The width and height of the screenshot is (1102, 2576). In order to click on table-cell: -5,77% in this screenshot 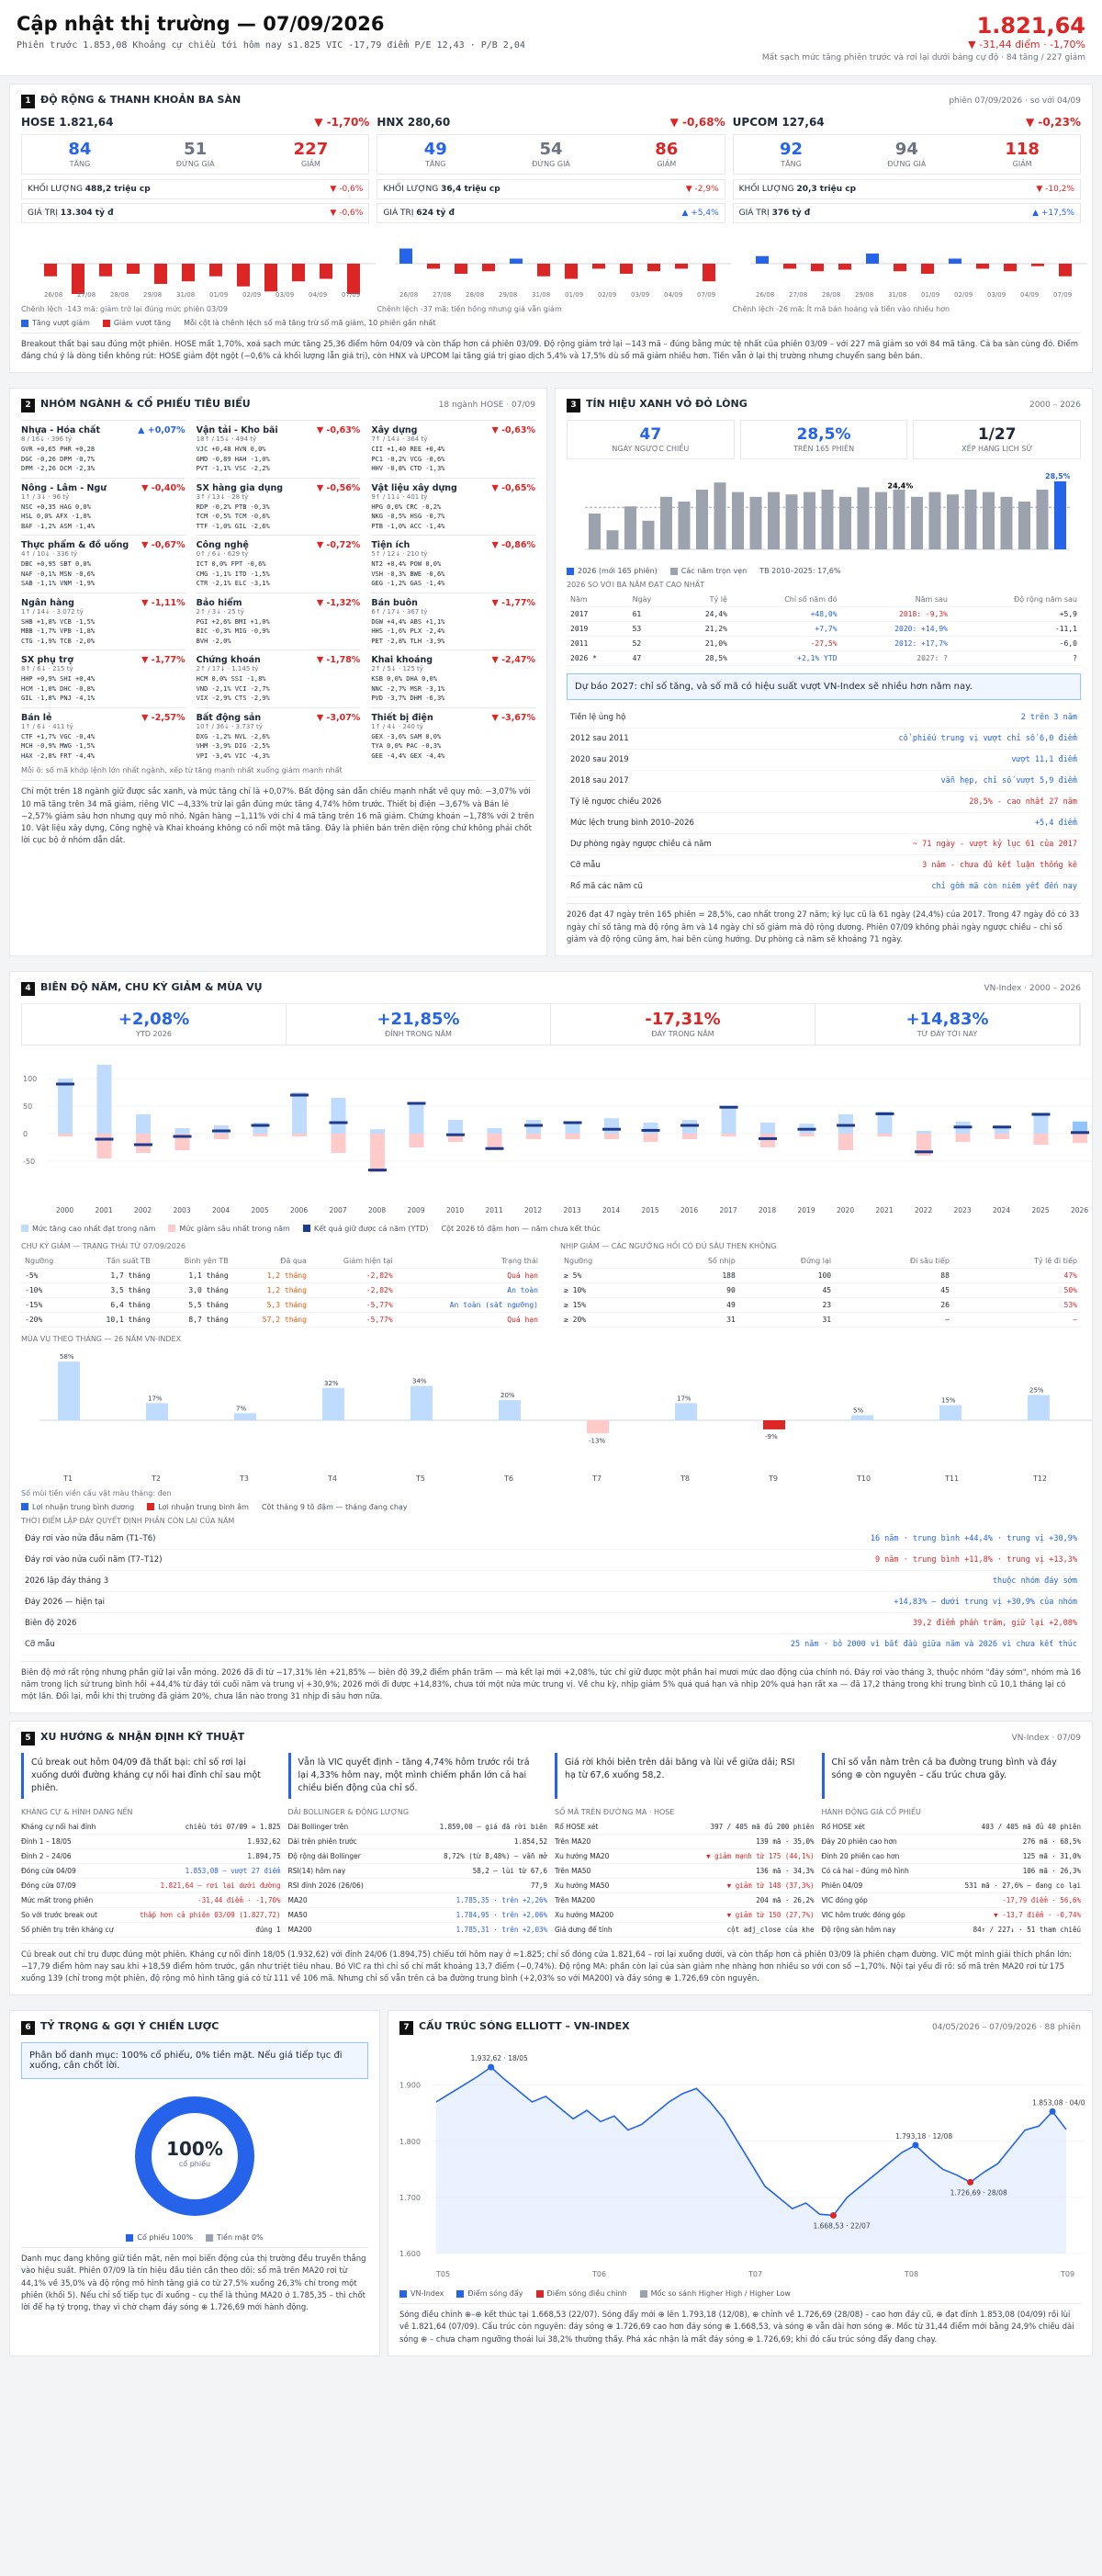, I will do `click(353, 1320)`.